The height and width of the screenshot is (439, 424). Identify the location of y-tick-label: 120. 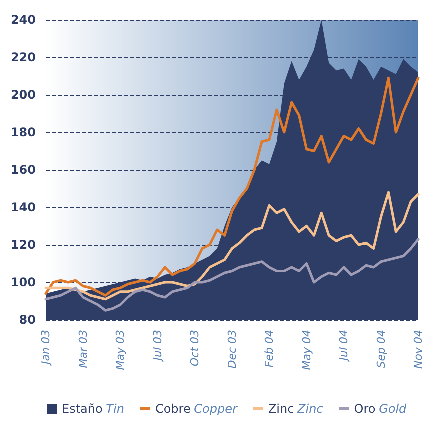
(23, 245).